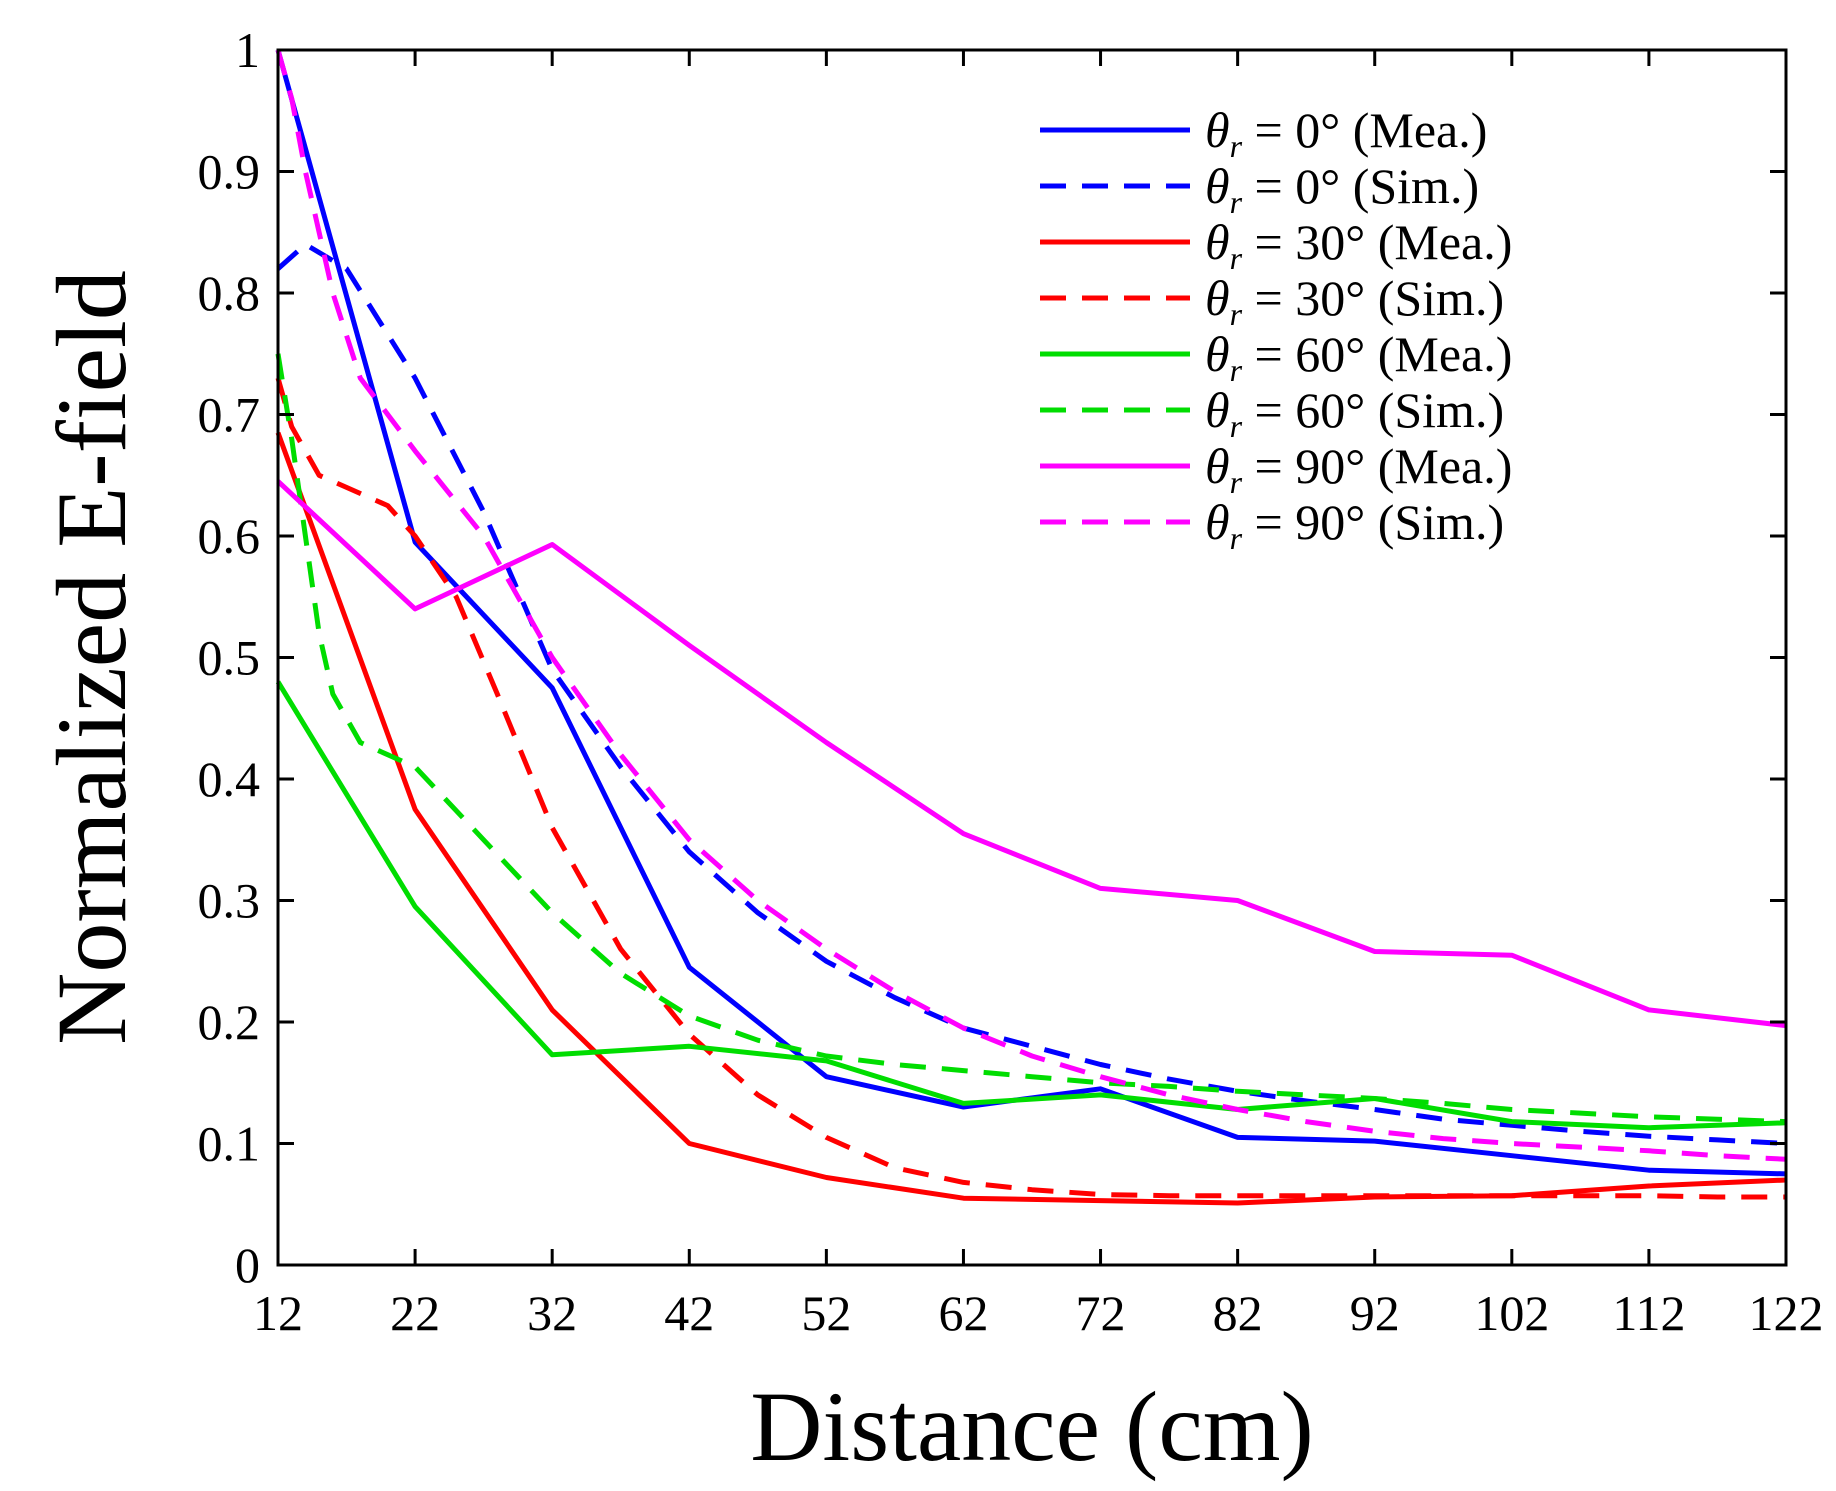 The image size is (1836, 1491). What do you see at coordinates (1786, 1313) in the screenshot?
I see `x-tick-label: 122` at bounding box center [1786, 1313].